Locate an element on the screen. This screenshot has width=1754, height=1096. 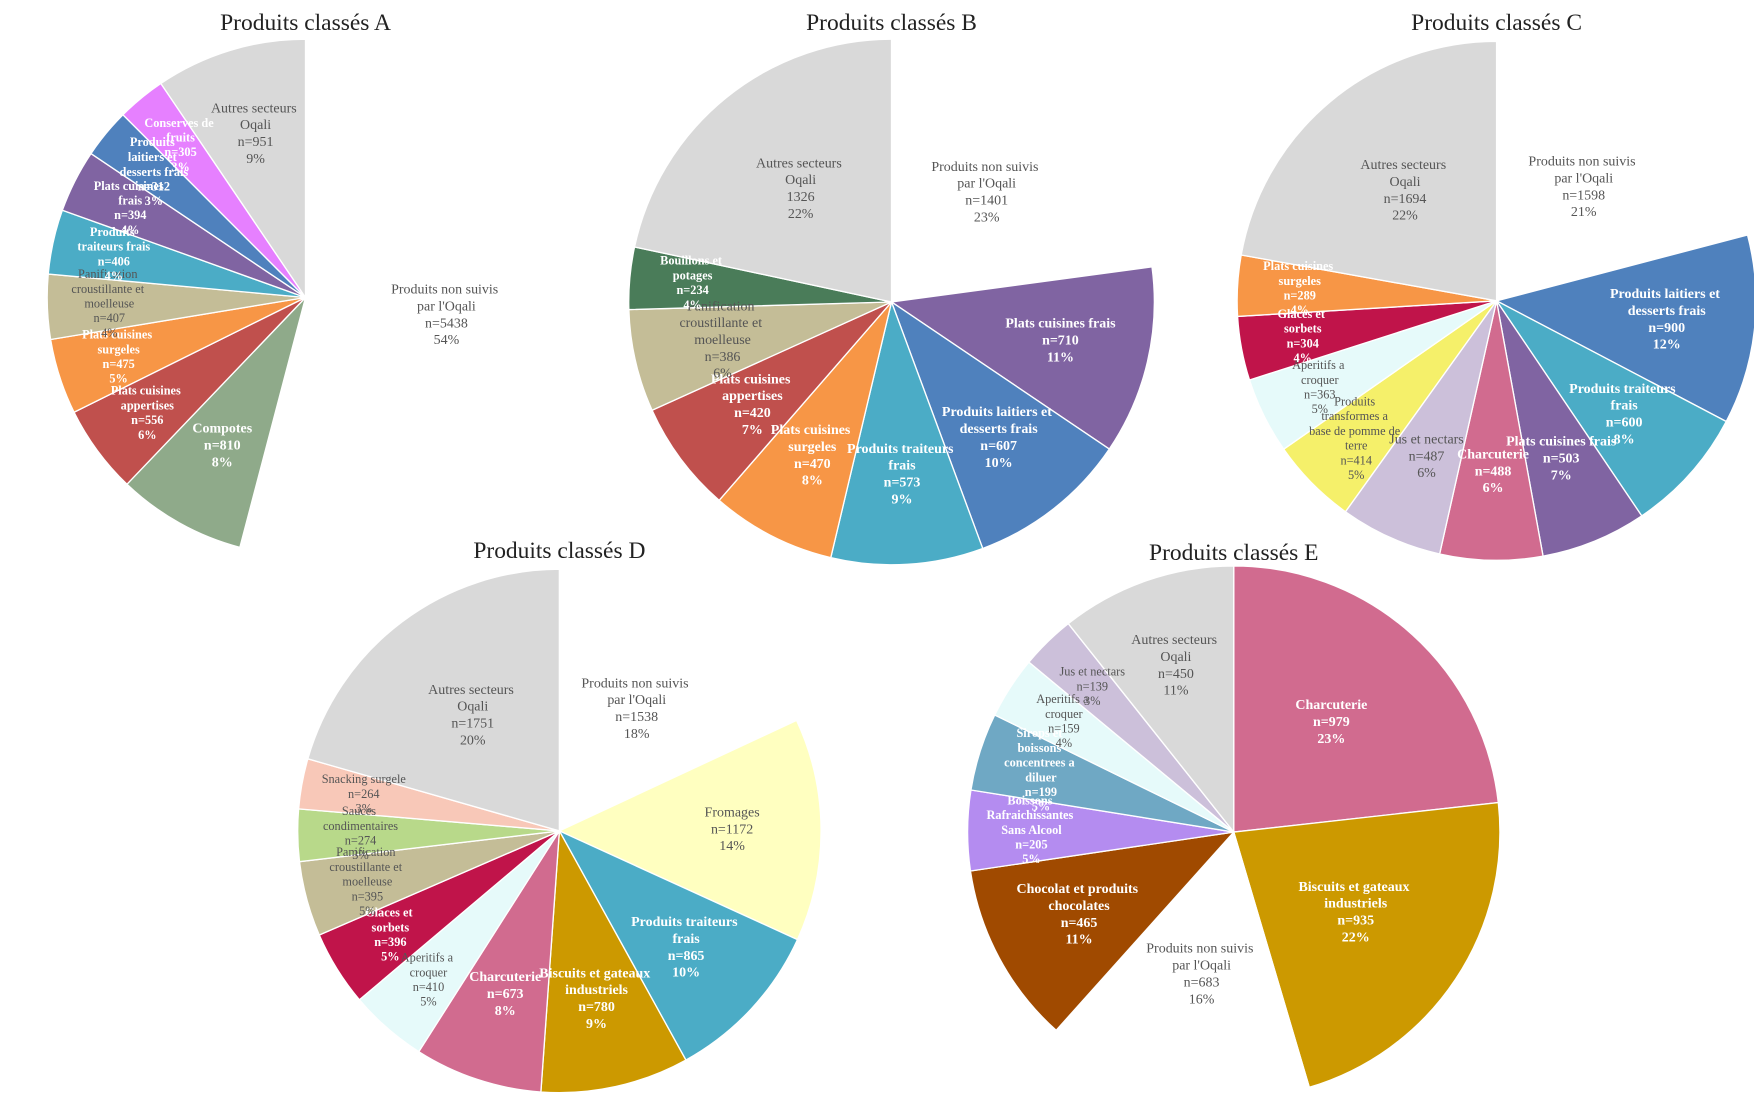
slice-value-label: n=305 is located at coordinates (180, 152).